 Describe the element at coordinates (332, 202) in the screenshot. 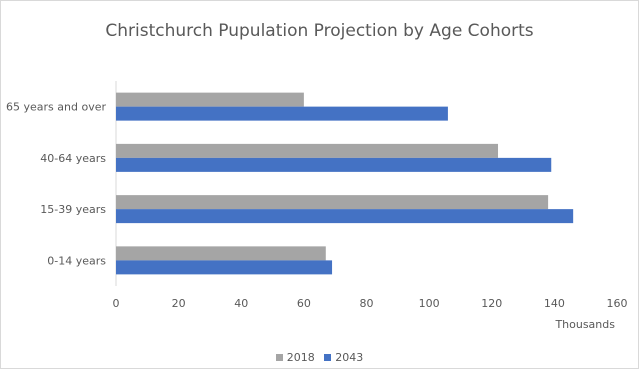

I see `bar-2018-15-39-years` at that location.